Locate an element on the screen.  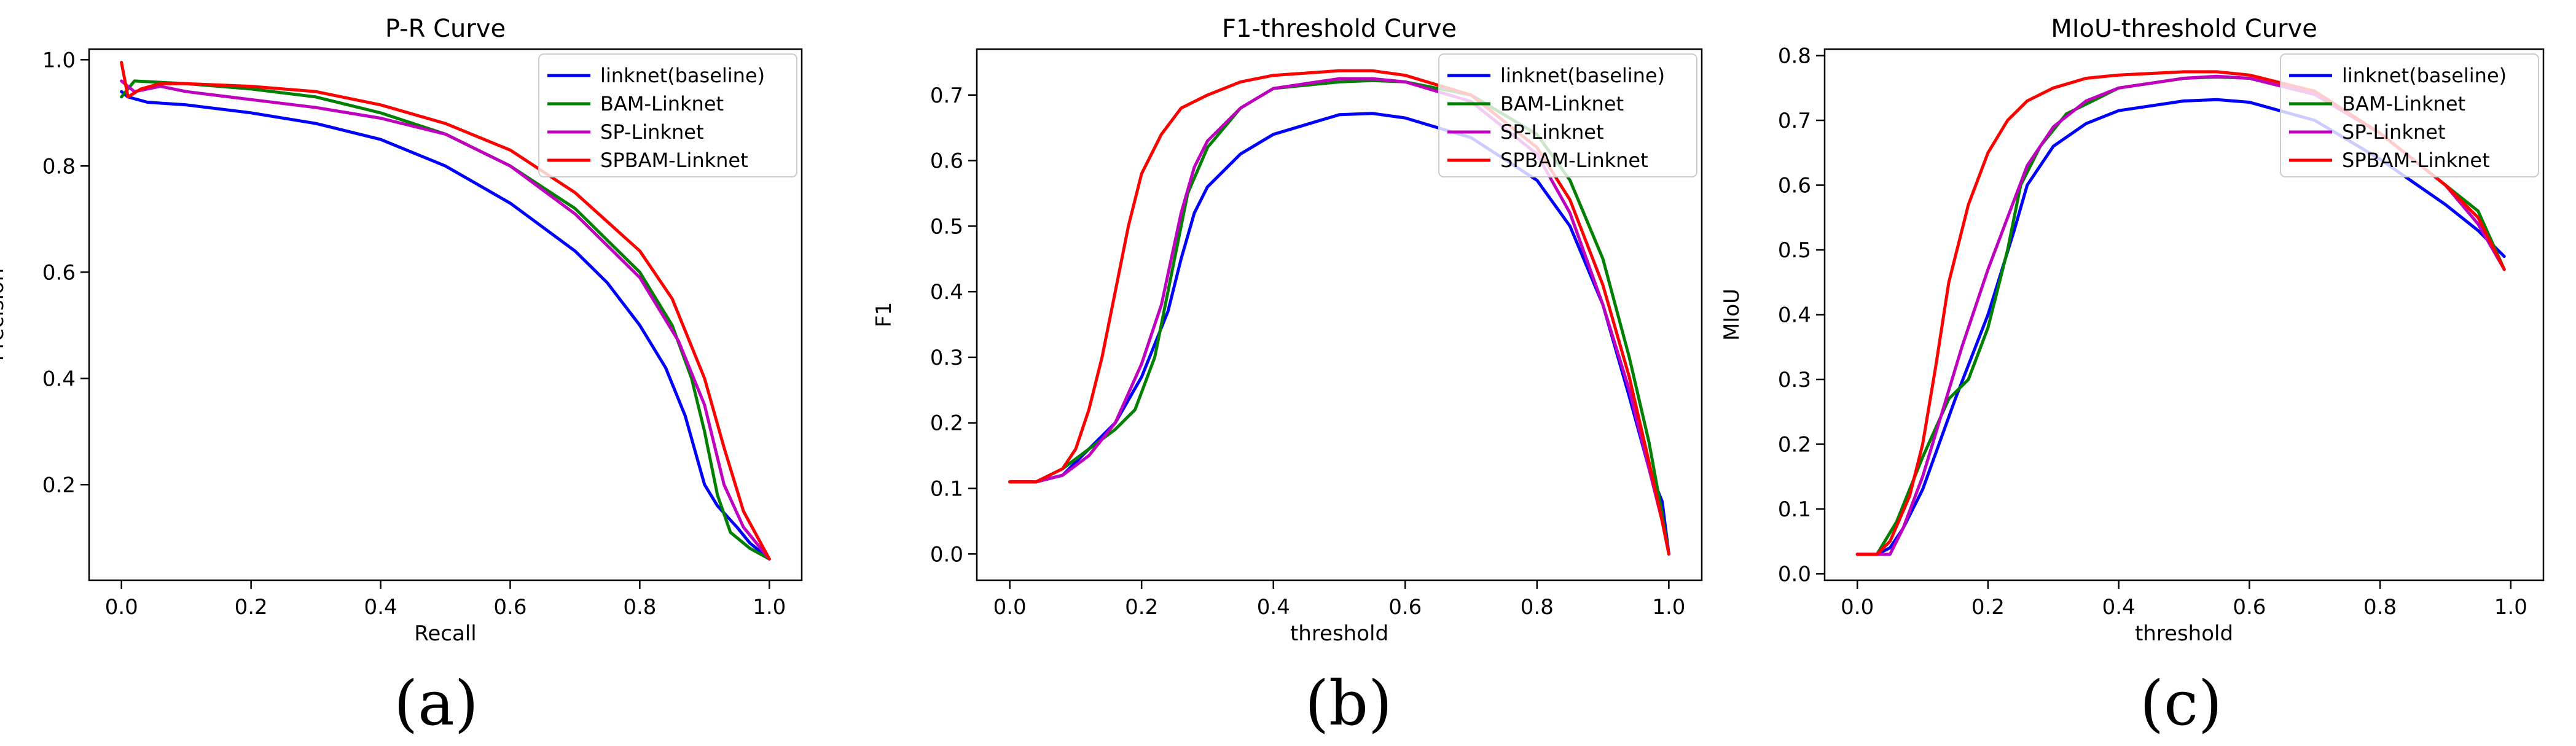
chart-title: MIoU-threshold Curve is located at coordinates (2184, 29).